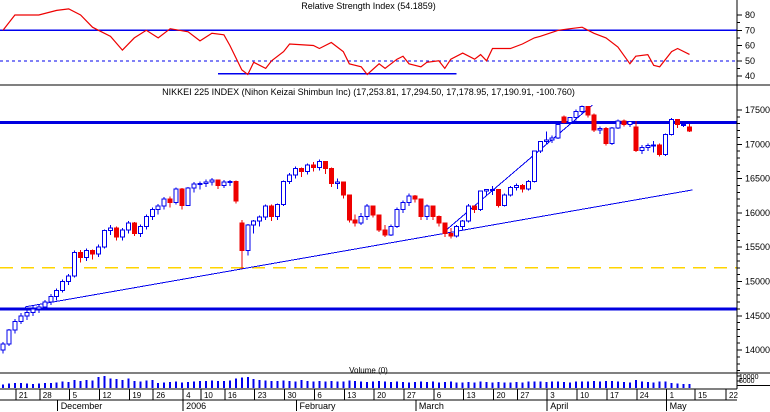 This screenshot has height=412, width=770. I want to click on rsi-axis-label: 80, so click(750, 15).